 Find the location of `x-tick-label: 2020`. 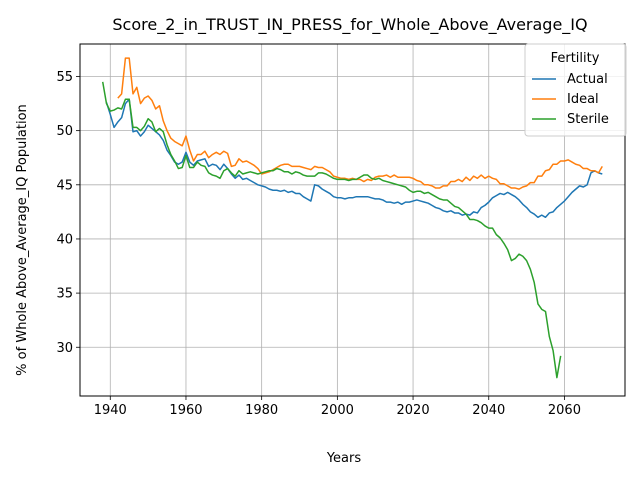

x-tick-label: 2020 is located at coordinates (413, 410).